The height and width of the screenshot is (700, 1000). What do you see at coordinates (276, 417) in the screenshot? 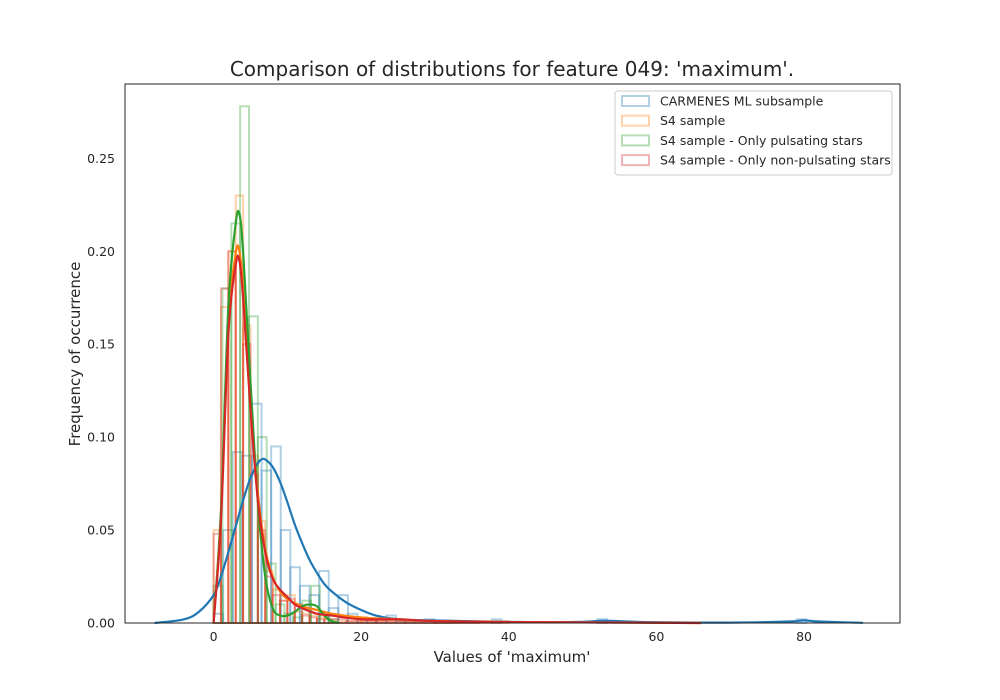
I see `kde-line` at bounding box center [276, 417].